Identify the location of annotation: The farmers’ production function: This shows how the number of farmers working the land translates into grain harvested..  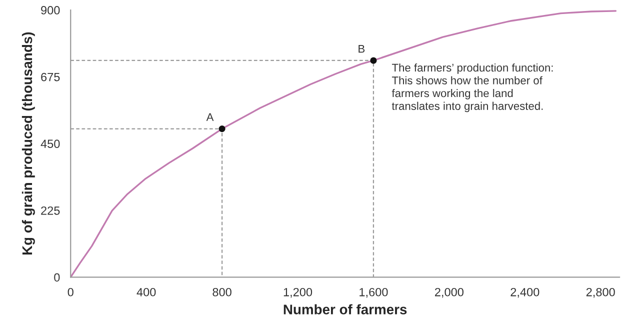
(472, 87).